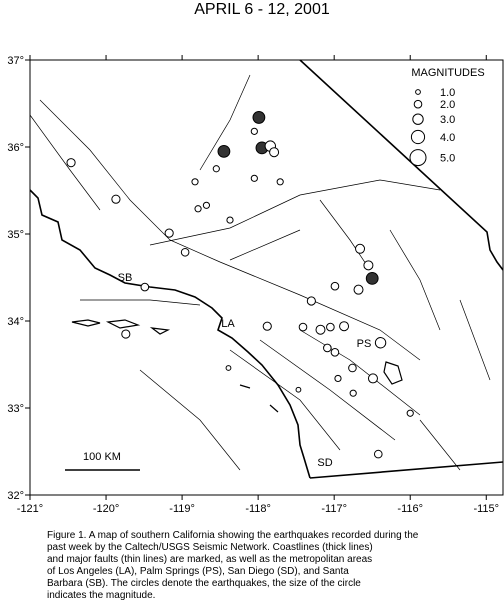 This screenshot has height=604, width=504. What do you see at coordinates (101, 595) in the screenshot?
I see `caption-line: indicates the magnitude.` at bounding box center [101, 595].